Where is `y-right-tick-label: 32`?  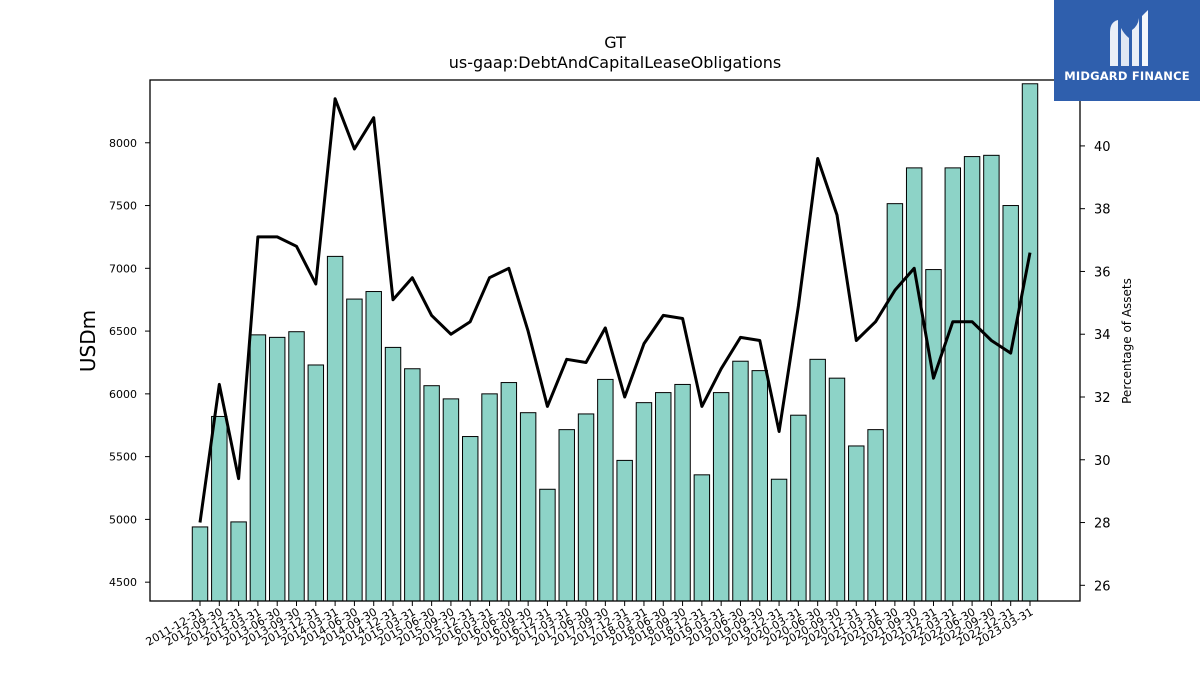 y-right-tick-label: 32 is located at coordinates (1102, 398).